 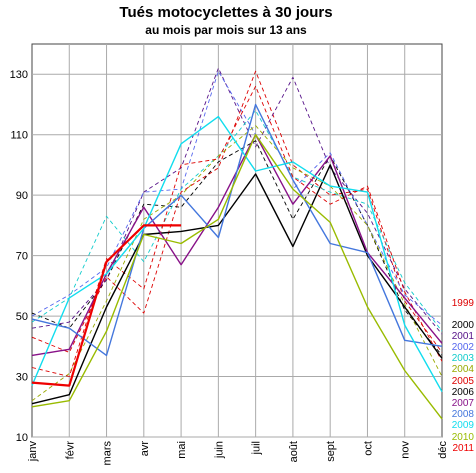 What do you see at coordinates (294, 451) in the screenshot?
I see `x-tick-label: août` at bounding box center [294, 451].